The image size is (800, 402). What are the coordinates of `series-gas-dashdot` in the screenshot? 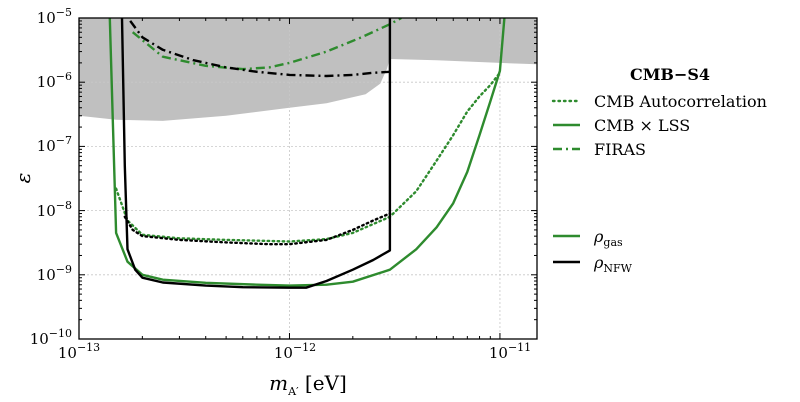 It's located at (266, 44).